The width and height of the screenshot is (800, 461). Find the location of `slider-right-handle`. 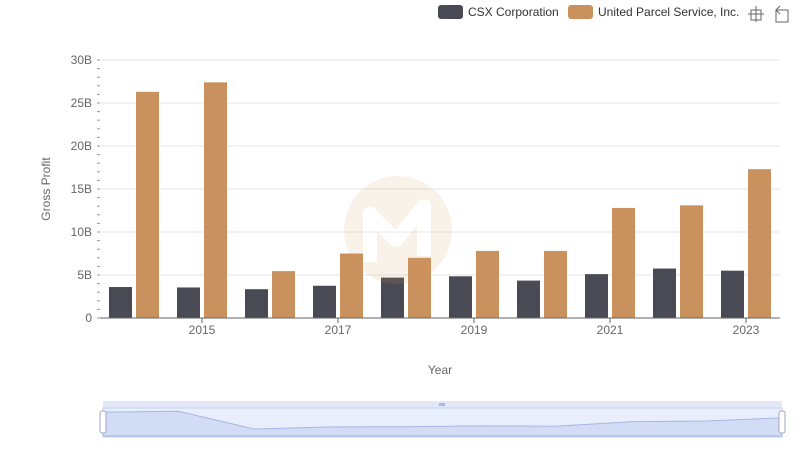

slider-right-handle is located at coordinates (782, 422).